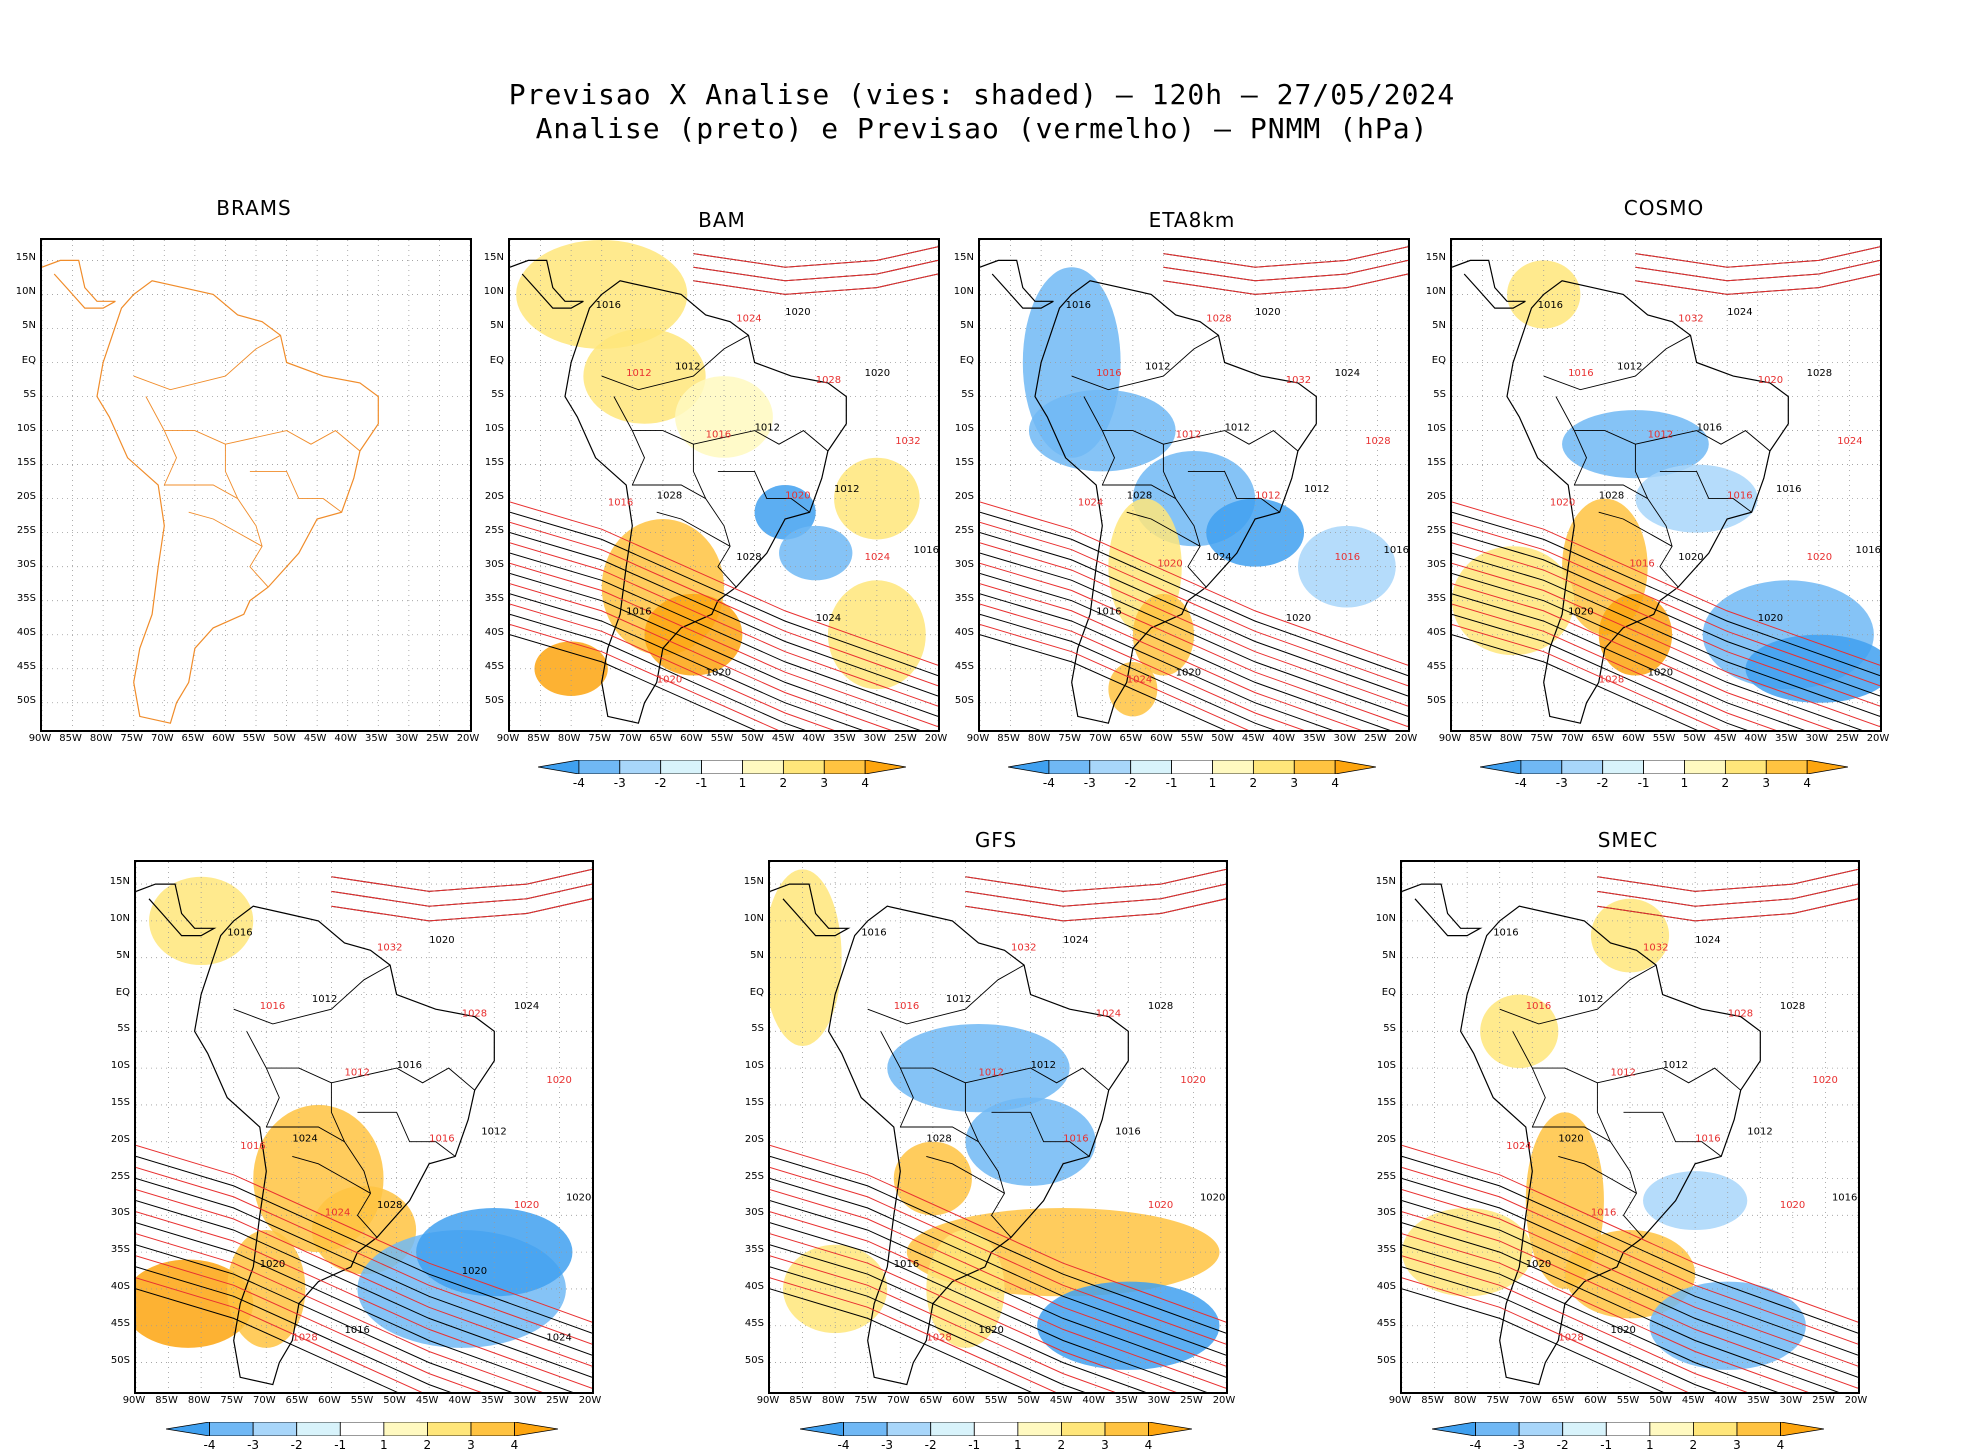  What do you see at coordinates (1406, 738) in the screenshot?
I see `lon-tick-label: 20W` at bounding box center [1406, 738].